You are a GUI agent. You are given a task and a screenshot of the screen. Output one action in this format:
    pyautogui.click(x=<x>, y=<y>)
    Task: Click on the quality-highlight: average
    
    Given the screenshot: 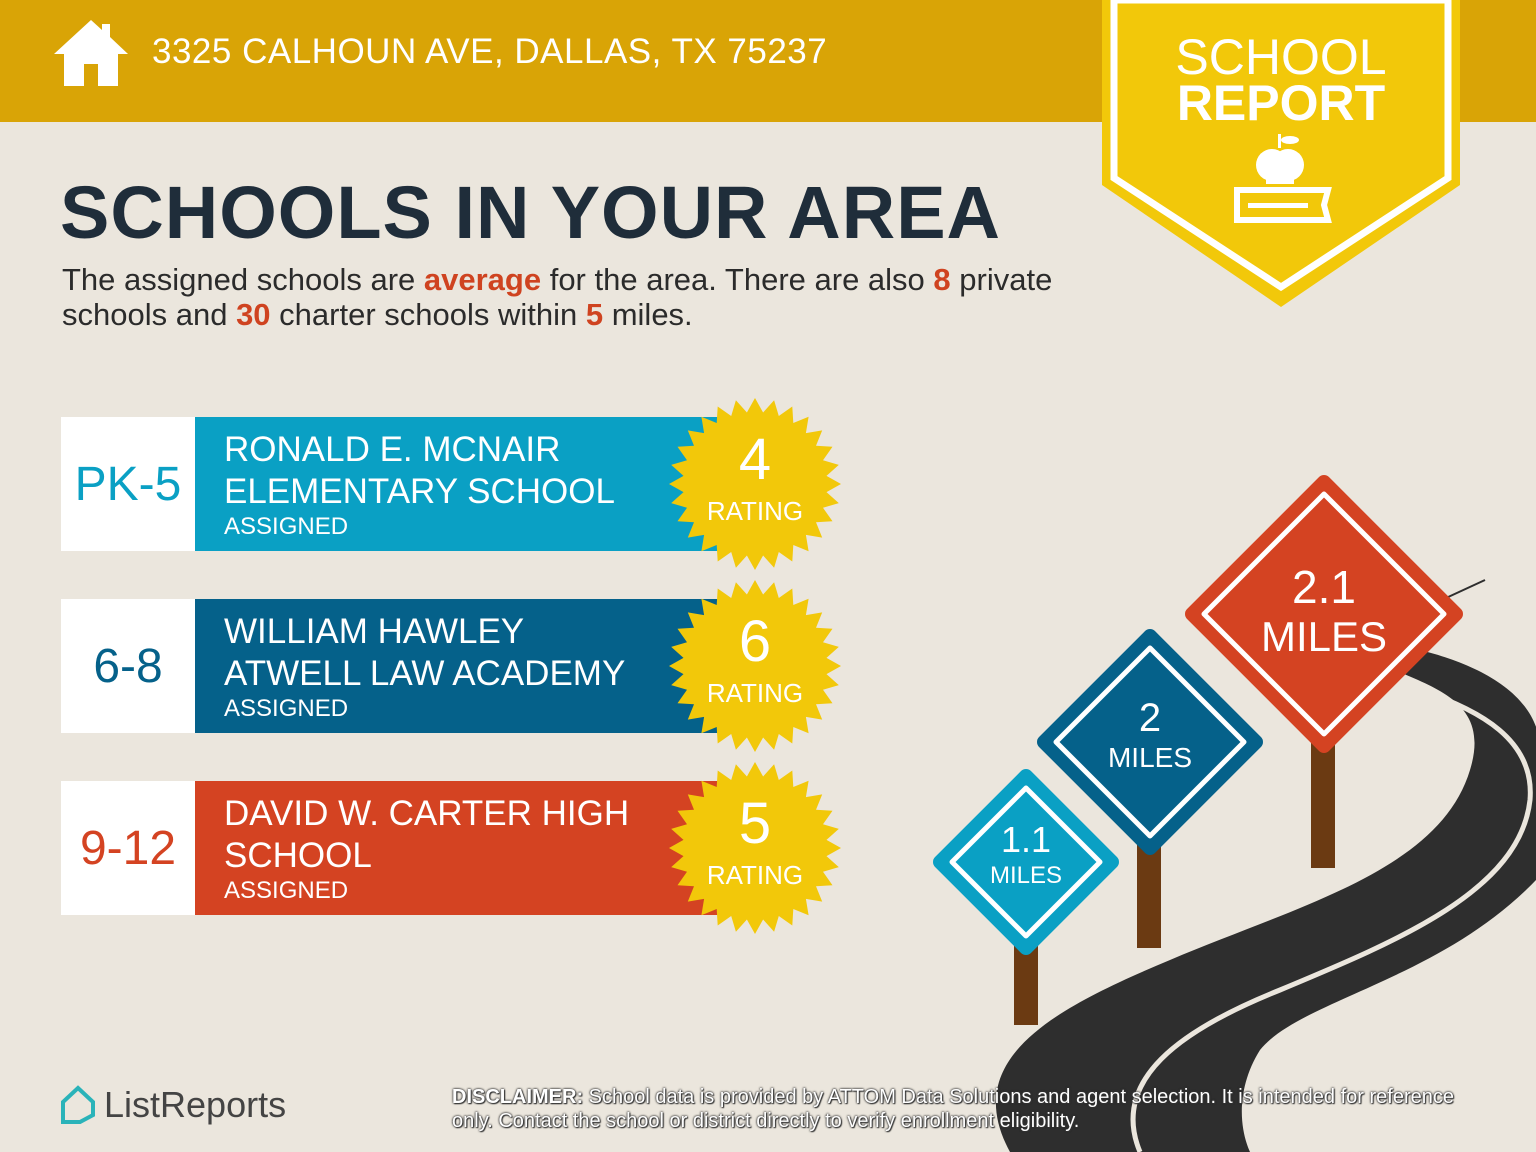 What is the action you would take?
    pyautogui.click(x=482, y=279)
    